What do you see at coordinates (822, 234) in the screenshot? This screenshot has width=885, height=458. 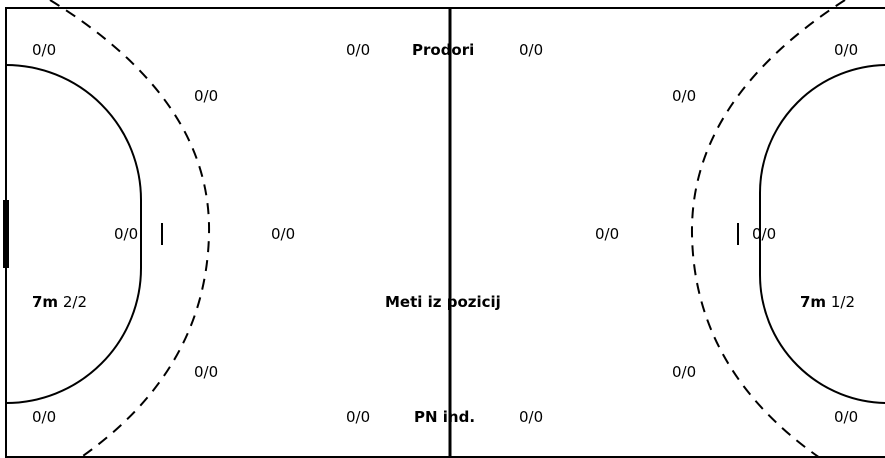 I see `right-goal-area-line` at bounding box center [822, 234].